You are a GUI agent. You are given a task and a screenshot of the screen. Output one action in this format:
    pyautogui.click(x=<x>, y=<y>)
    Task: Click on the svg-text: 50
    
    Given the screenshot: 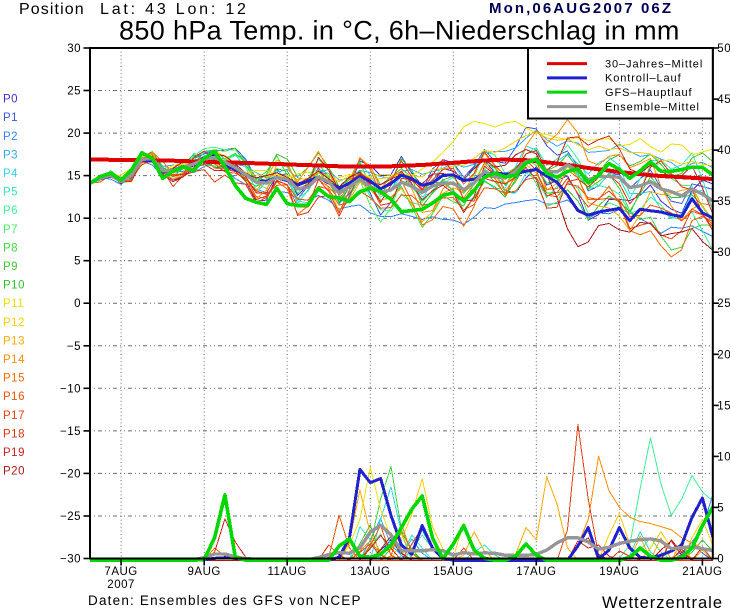 What is the action you would take?
    pyautogui.click(x=723, y=49)
    